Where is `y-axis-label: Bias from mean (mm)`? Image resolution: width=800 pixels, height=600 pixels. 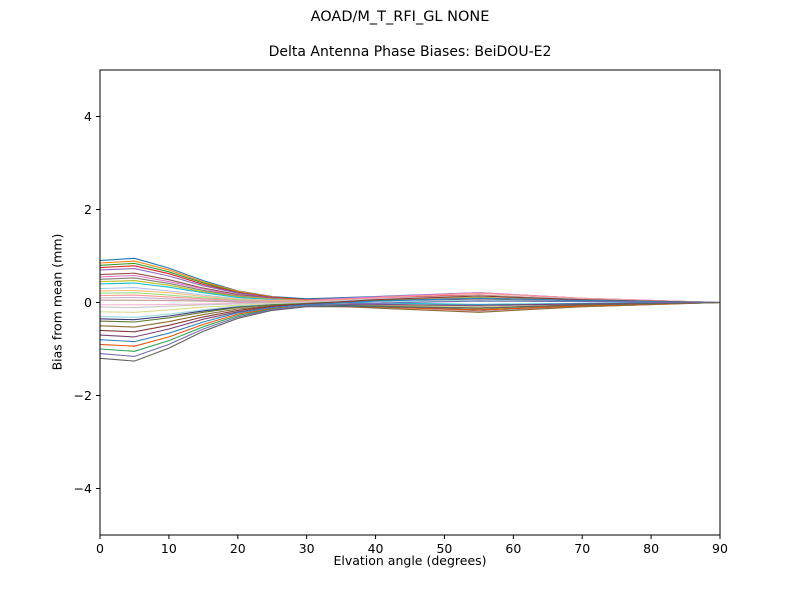 y-axis-label: Bias from mean (mm) is located at coordinates (57, 302).